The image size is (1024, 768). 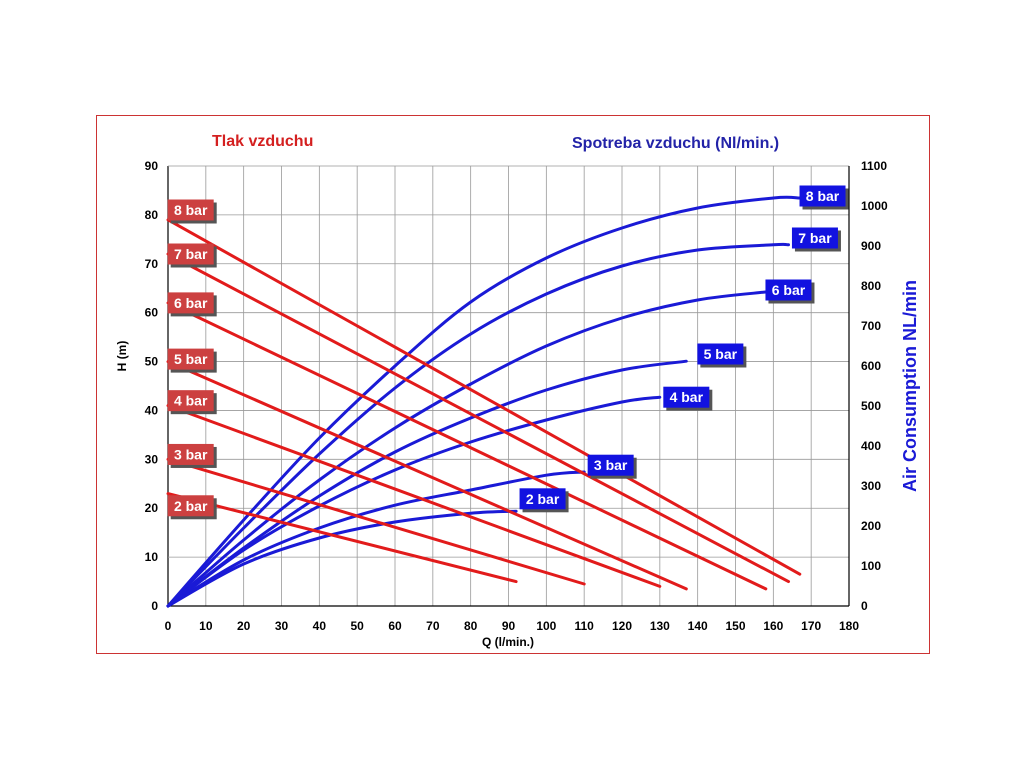 I want to click on air-tag-label: 5 bar, so click(x=721, y=354).